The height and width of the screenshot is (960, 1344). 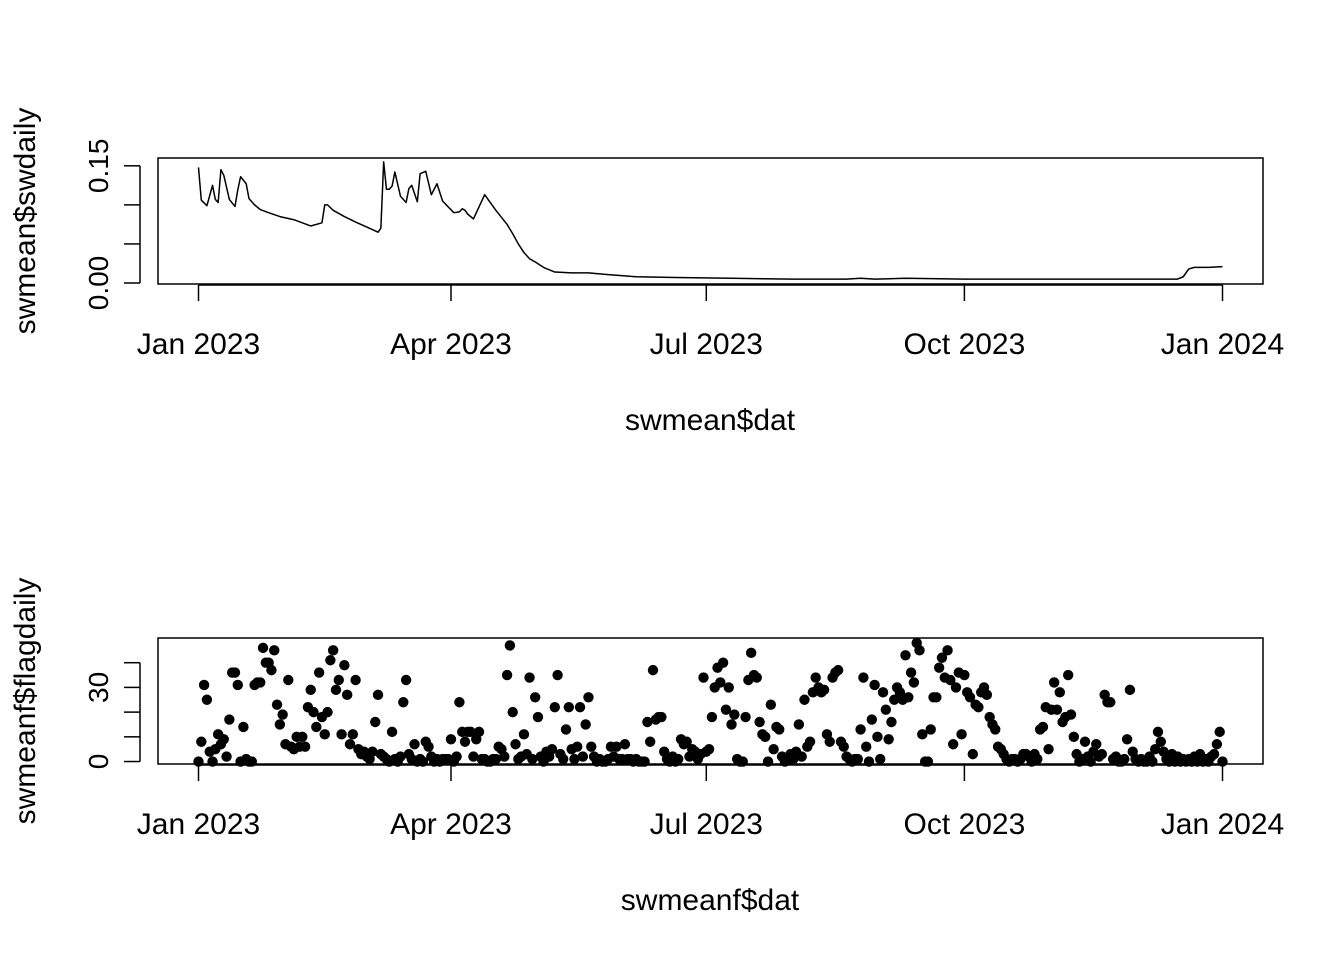 What do you see at coordinates (710, 420) in the screenshot?
I see `line-x-axis-title: swmean$dat` at bounding box center [710, 420].